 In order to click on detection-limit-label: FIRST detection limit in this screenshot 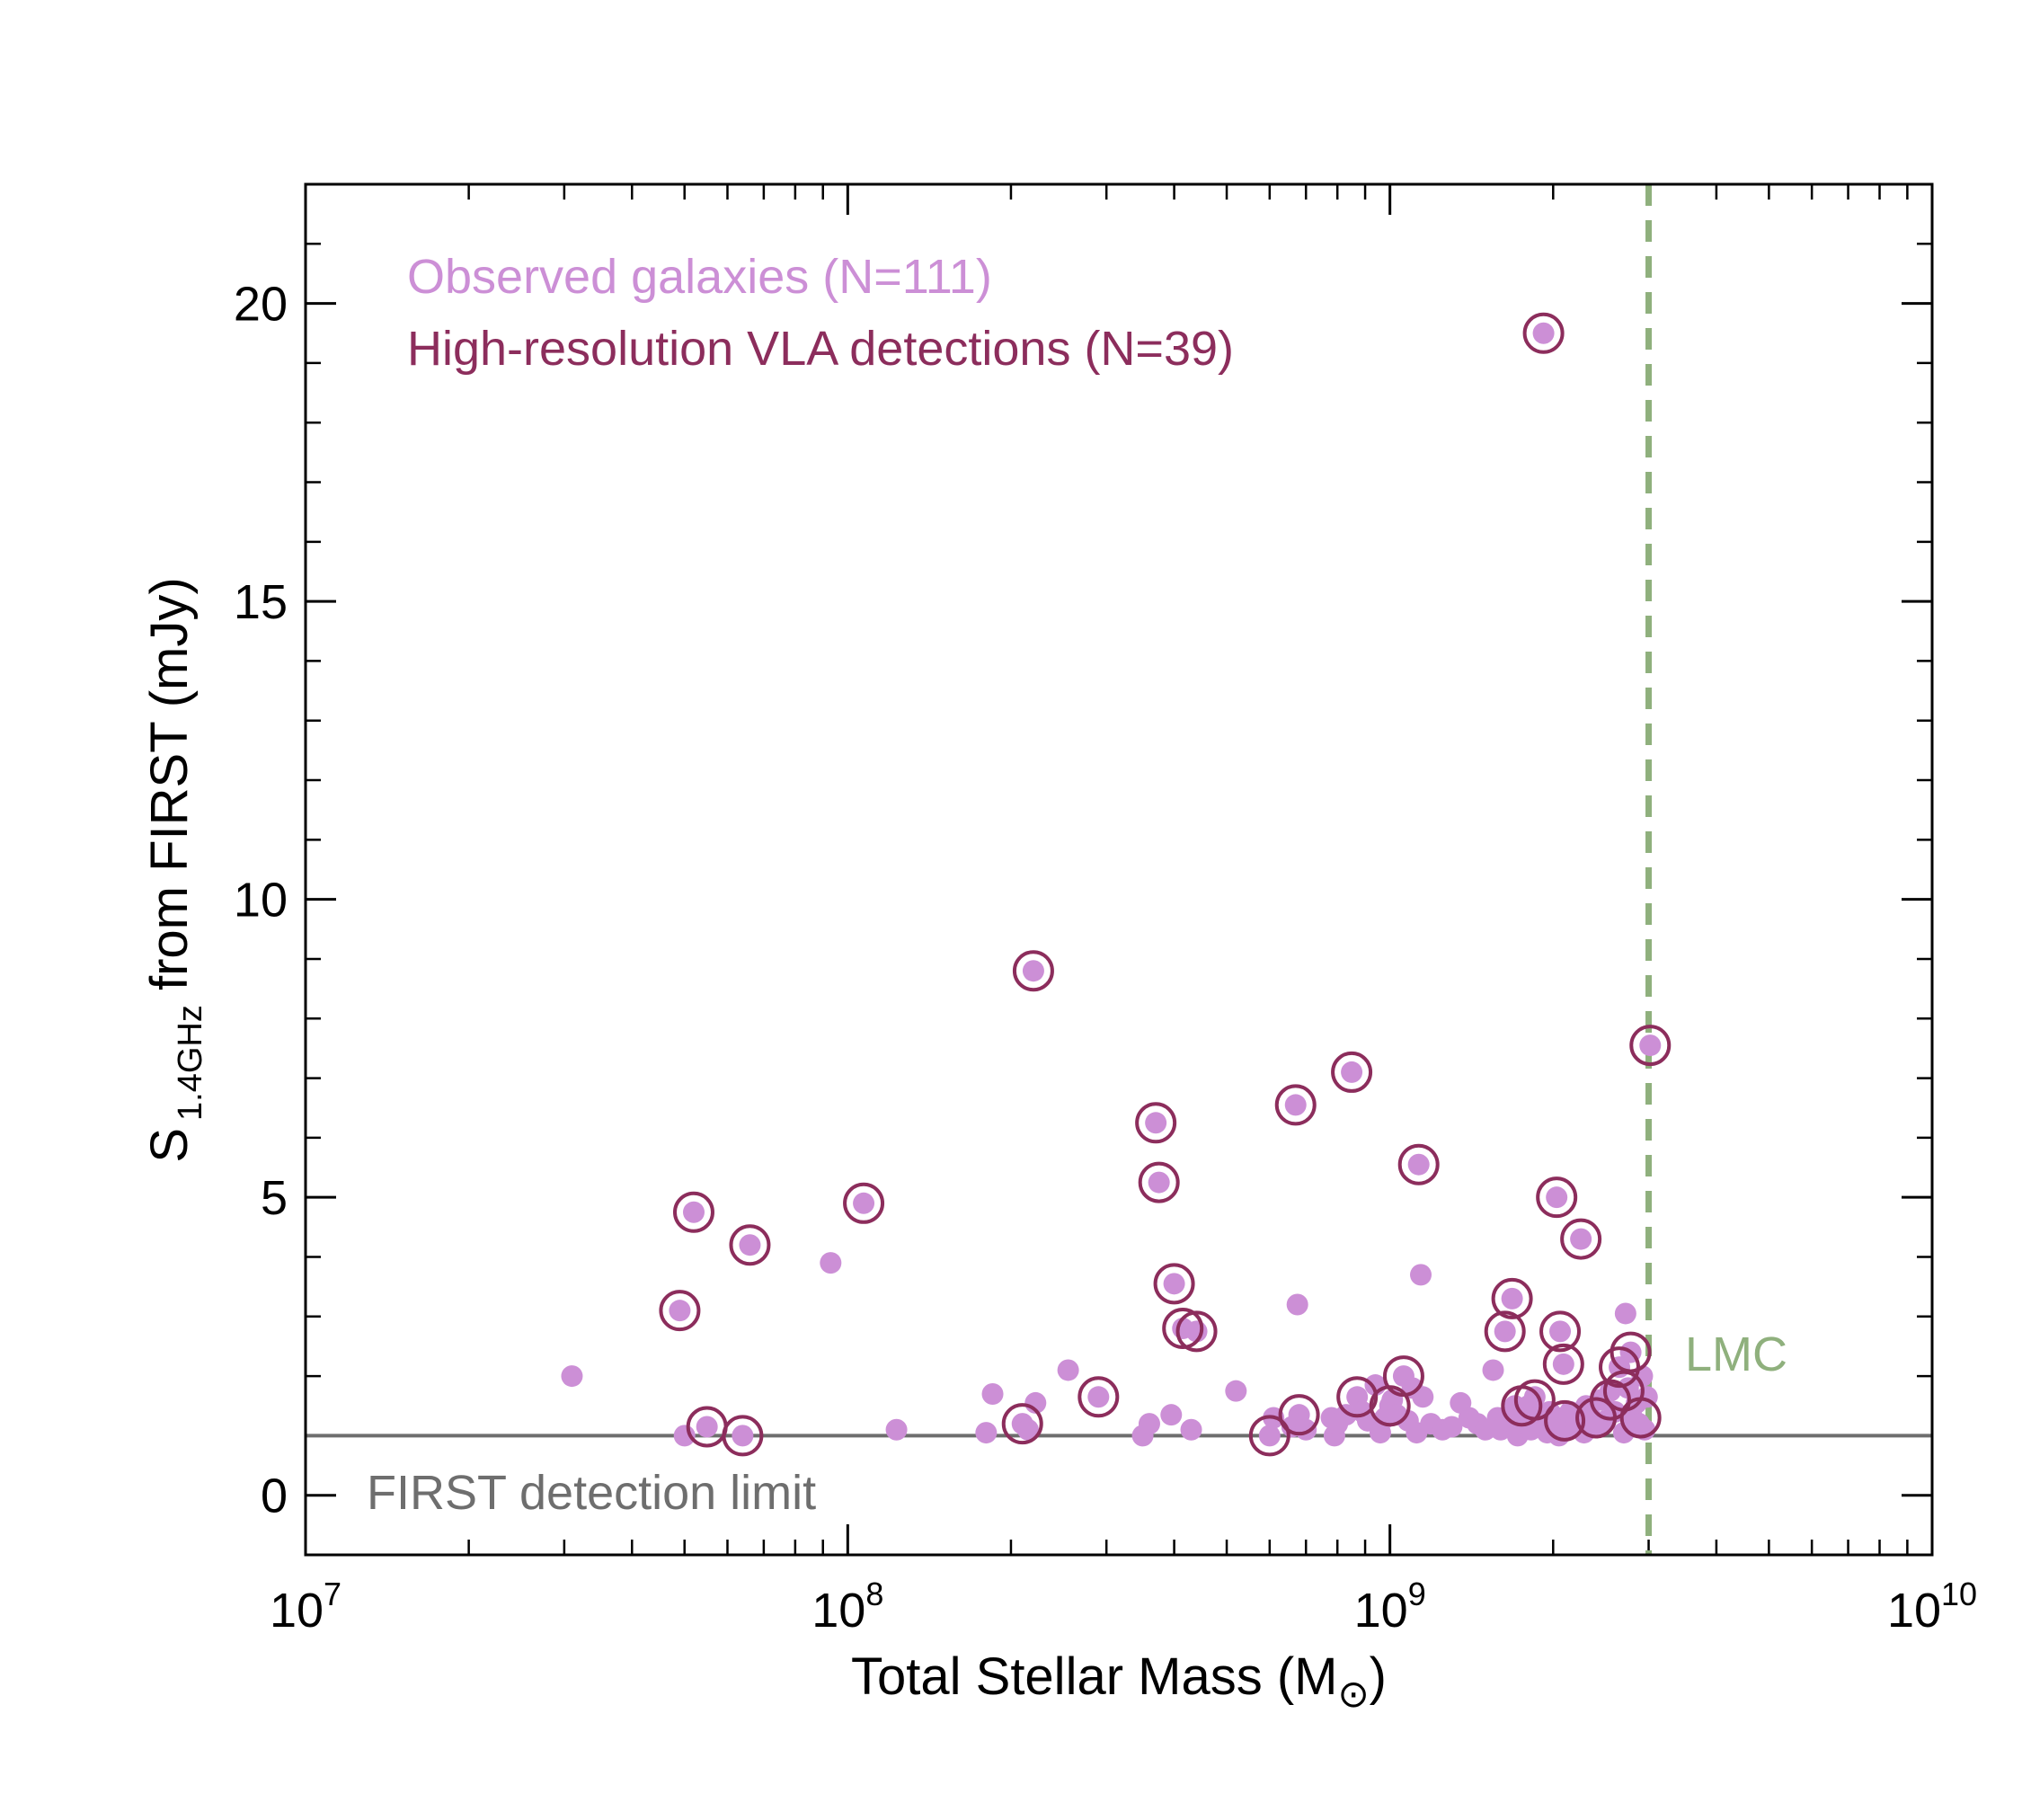, I will do `click(591, 1493)`.